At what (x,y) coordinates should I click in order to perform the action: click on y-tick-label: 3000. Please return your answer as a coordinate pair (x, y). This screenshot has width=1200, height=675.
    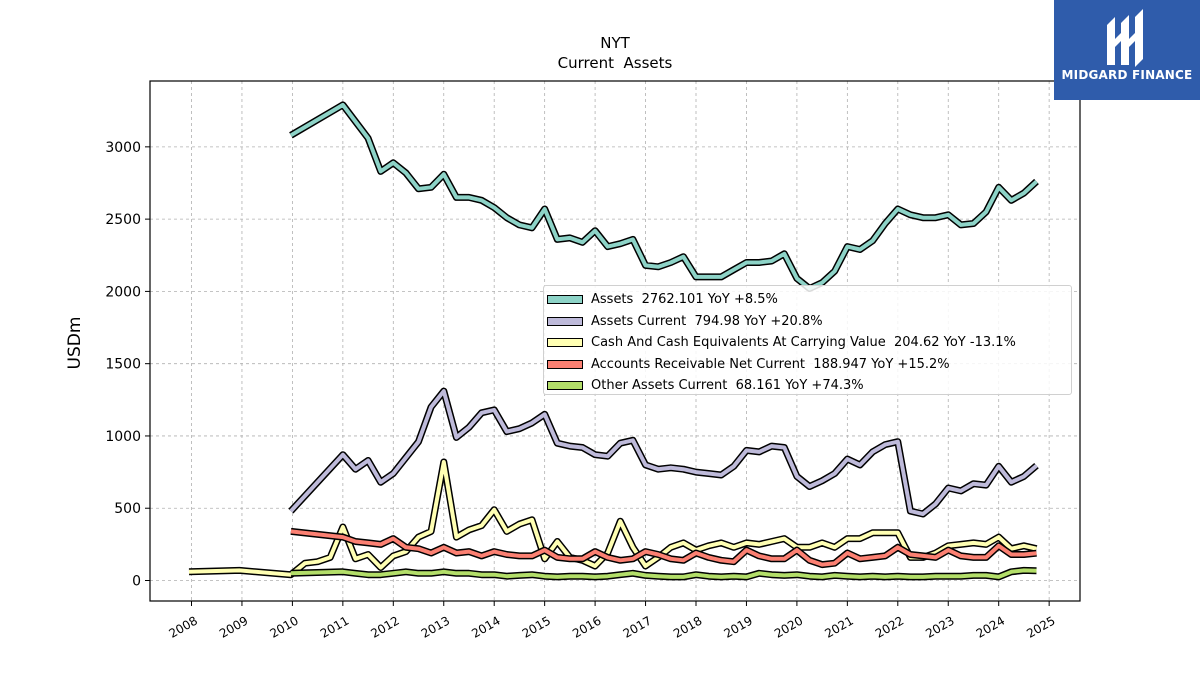
    Looking at the image, I should click on (123, 148).